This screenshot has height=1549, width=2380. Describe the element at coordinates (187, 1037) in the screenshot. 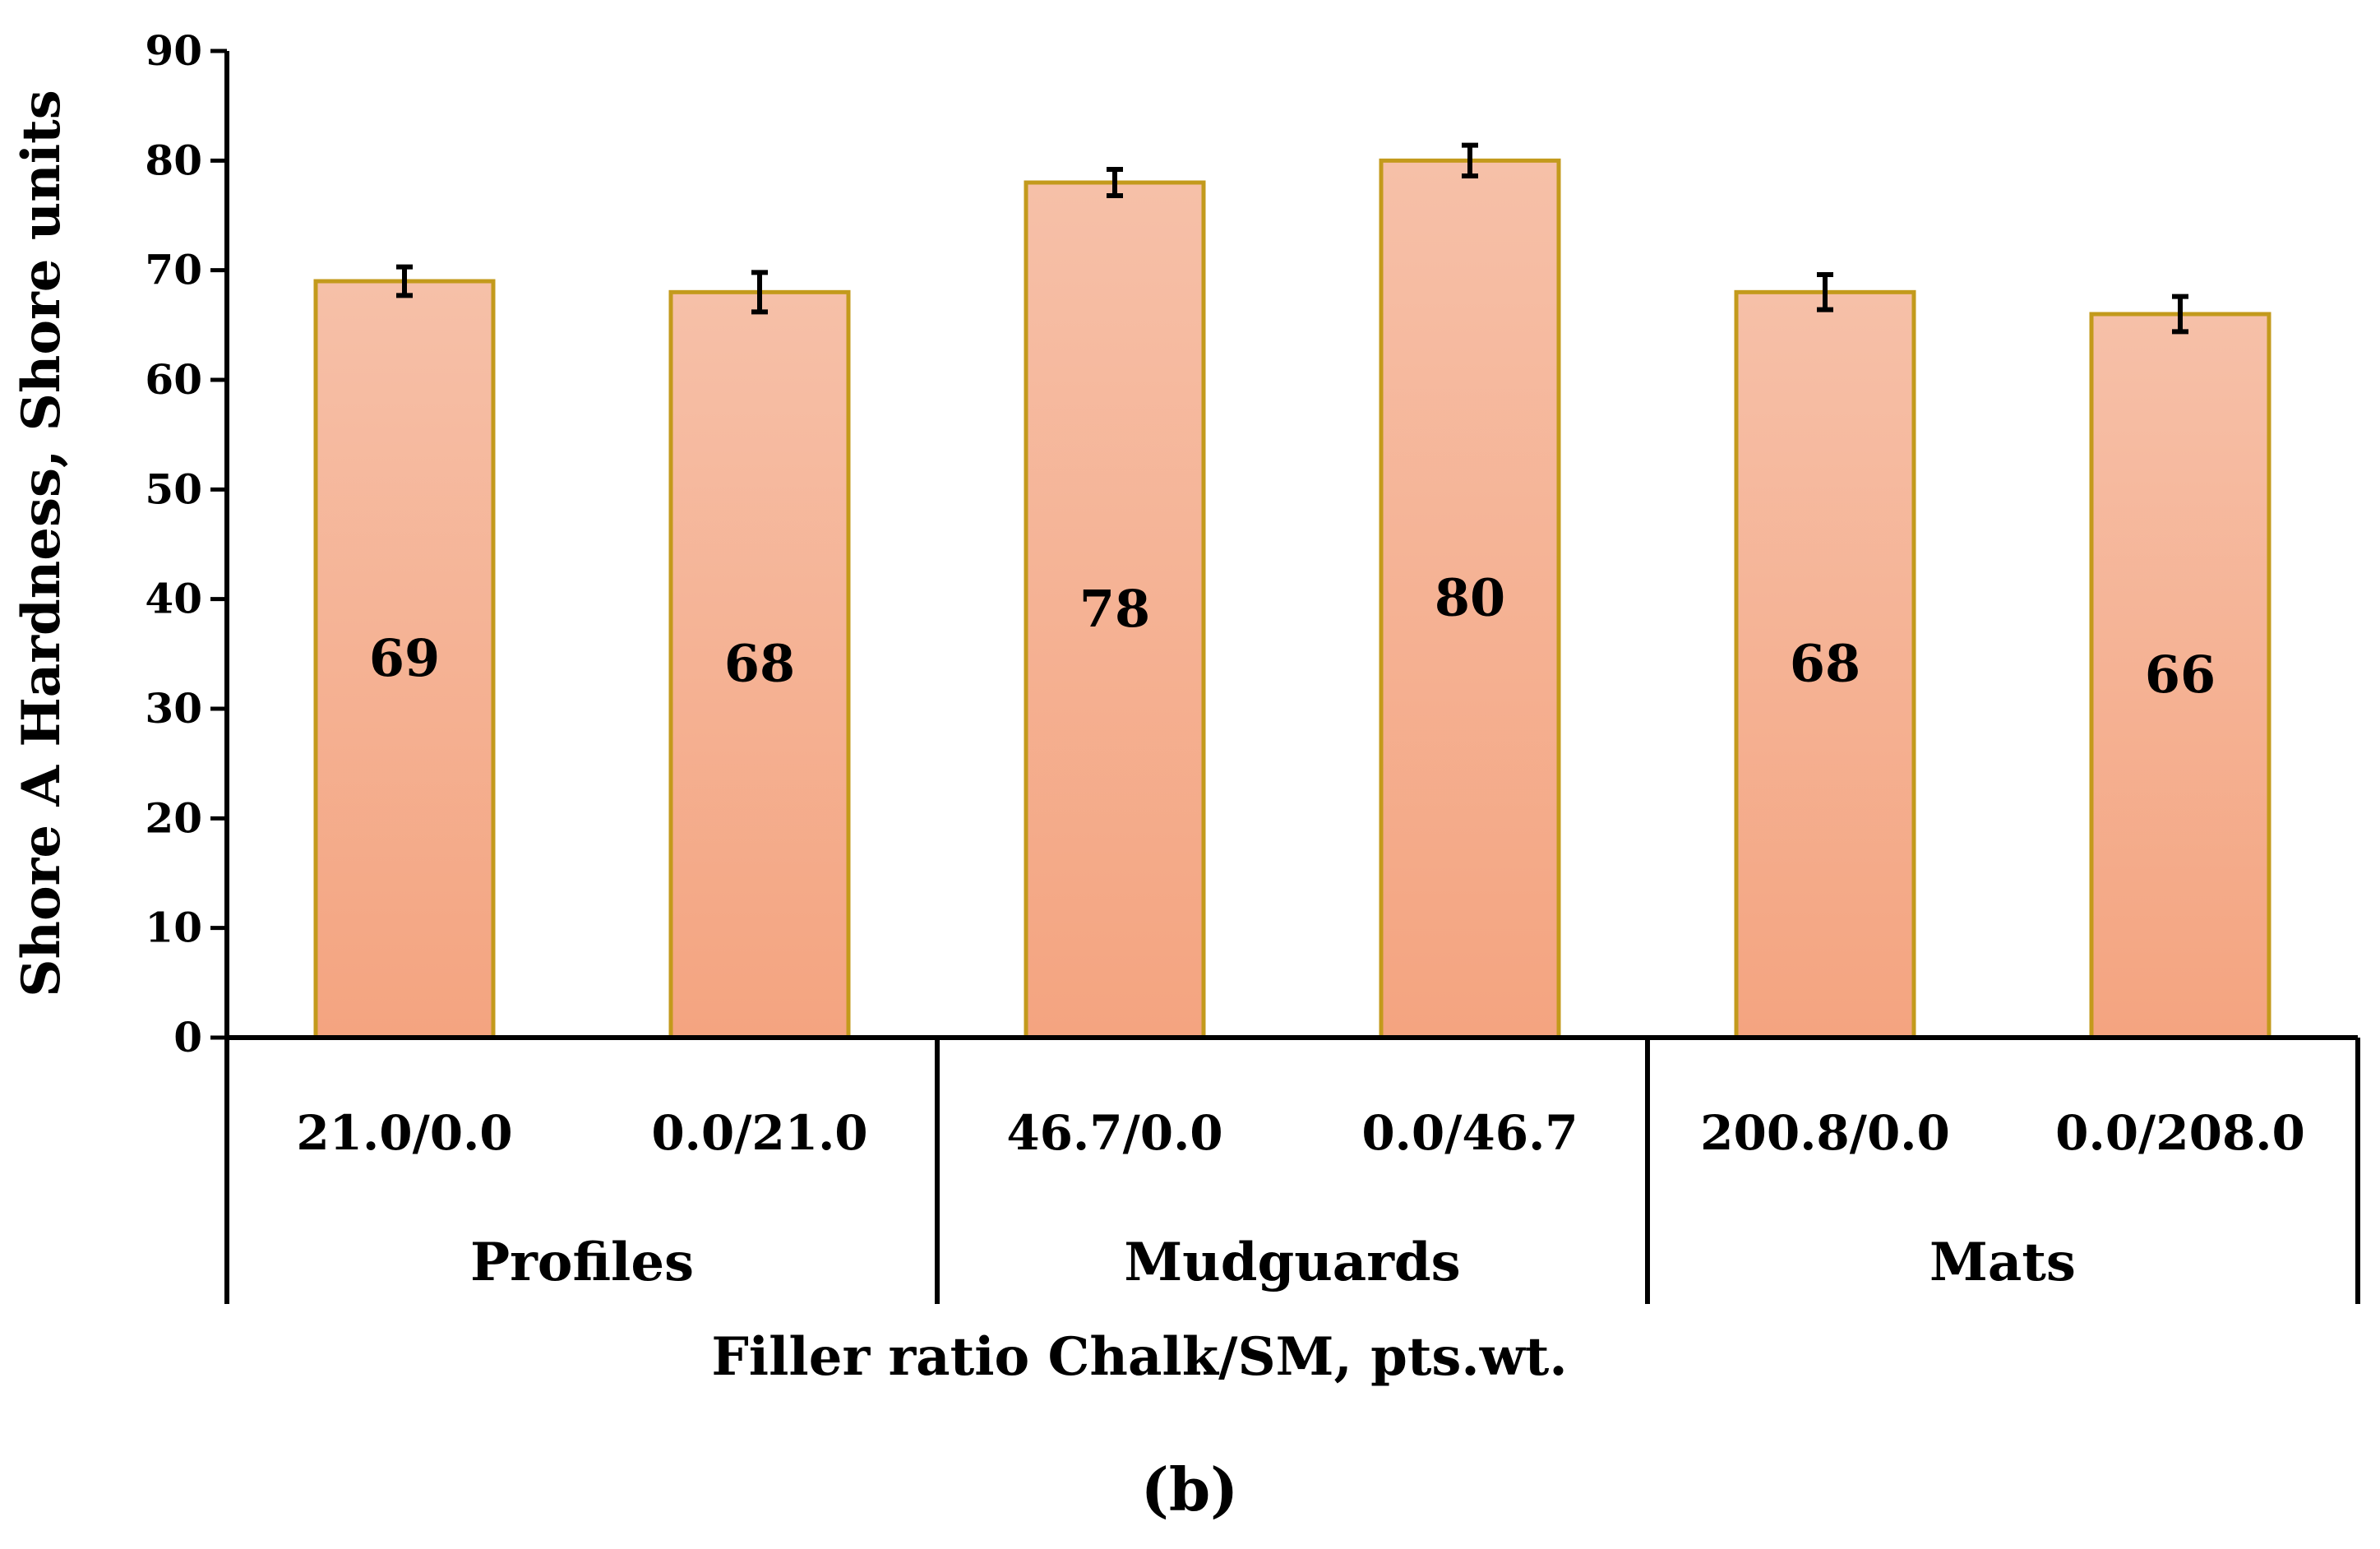

I see `y-tick-label-0: 0` at that location.